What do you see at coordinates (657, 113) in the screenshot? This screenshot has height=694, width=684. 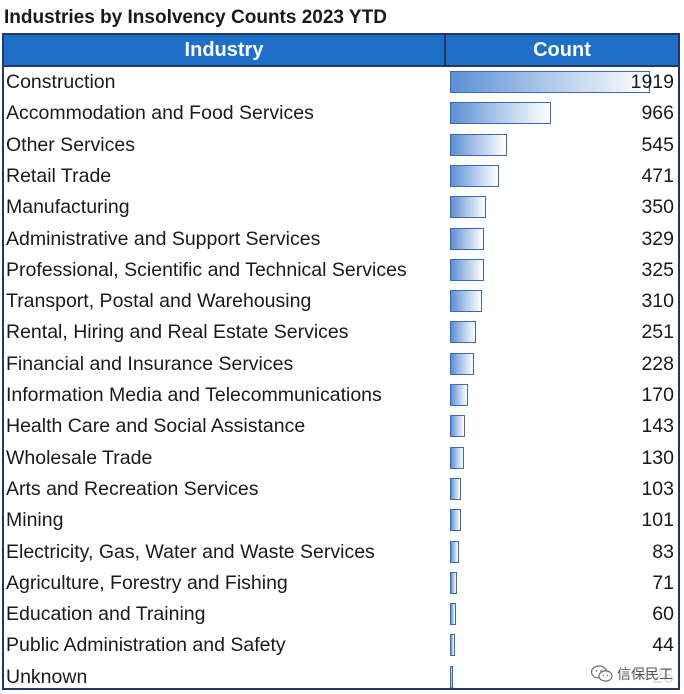 I see `count-value: 966` at bounding box center [657, 113].